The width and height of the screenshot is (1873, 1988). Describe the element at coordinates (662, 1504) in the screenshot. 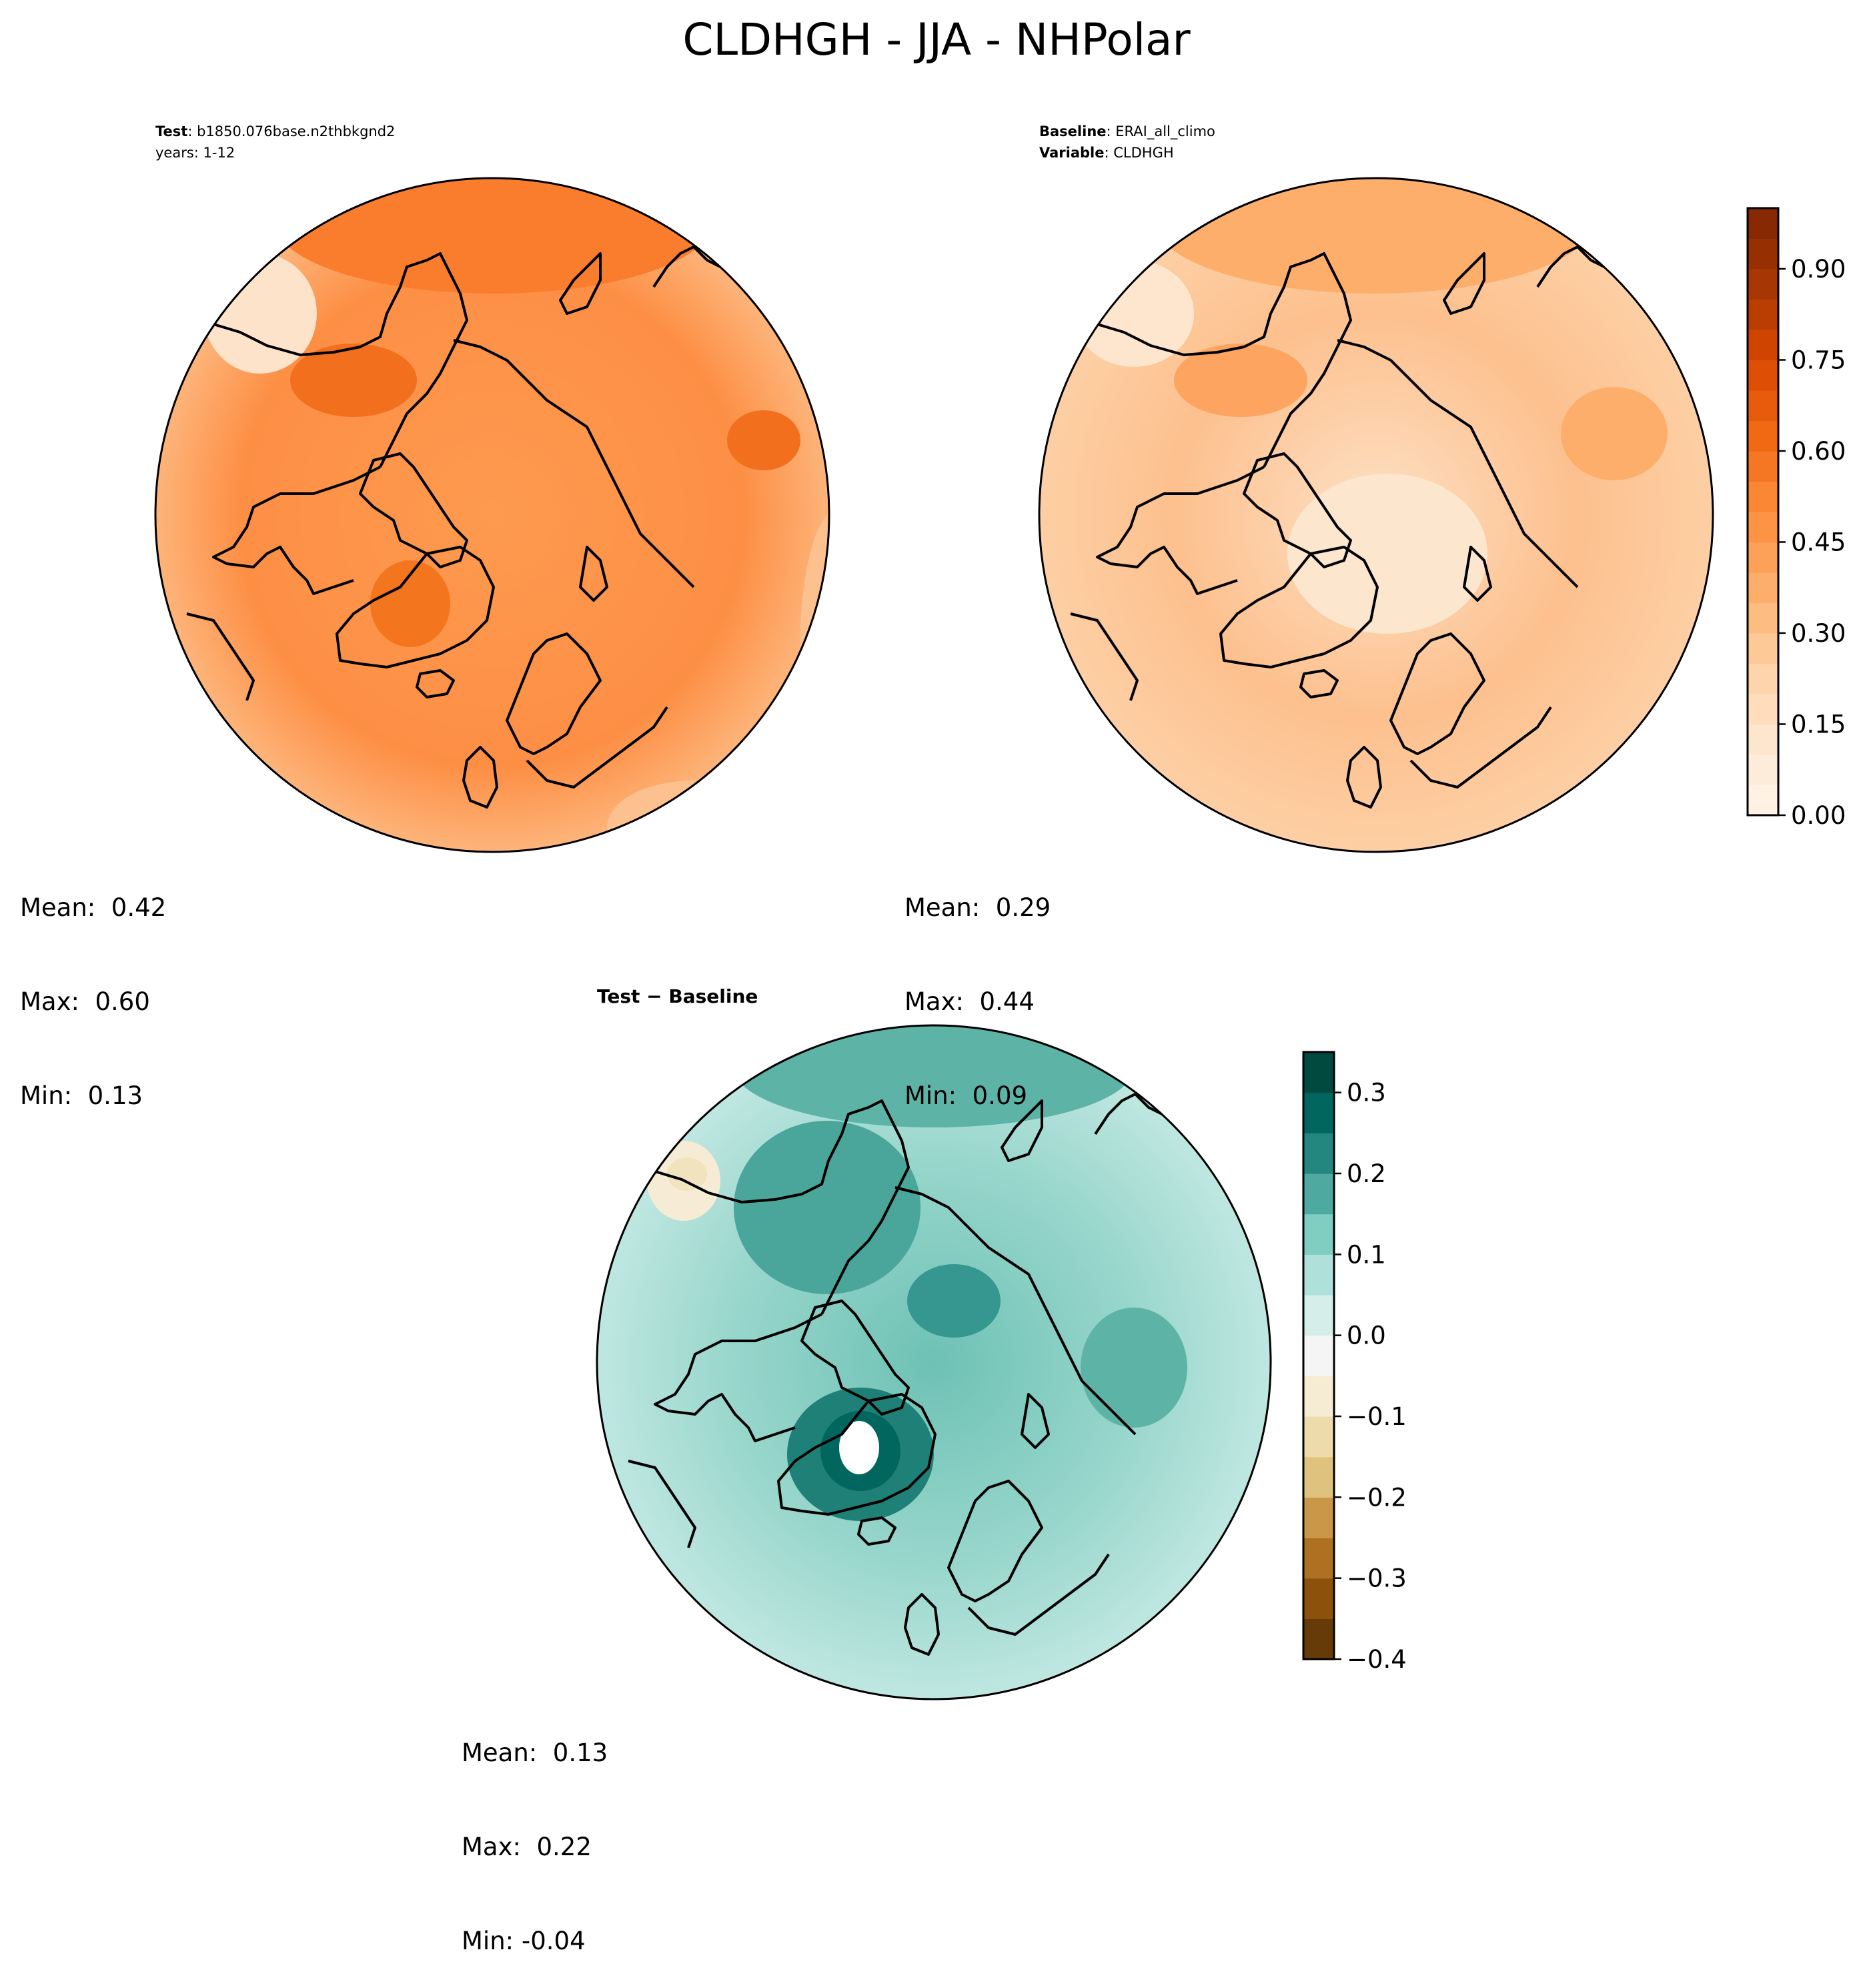

I see `panel-diff-coast-labrador` at that location.